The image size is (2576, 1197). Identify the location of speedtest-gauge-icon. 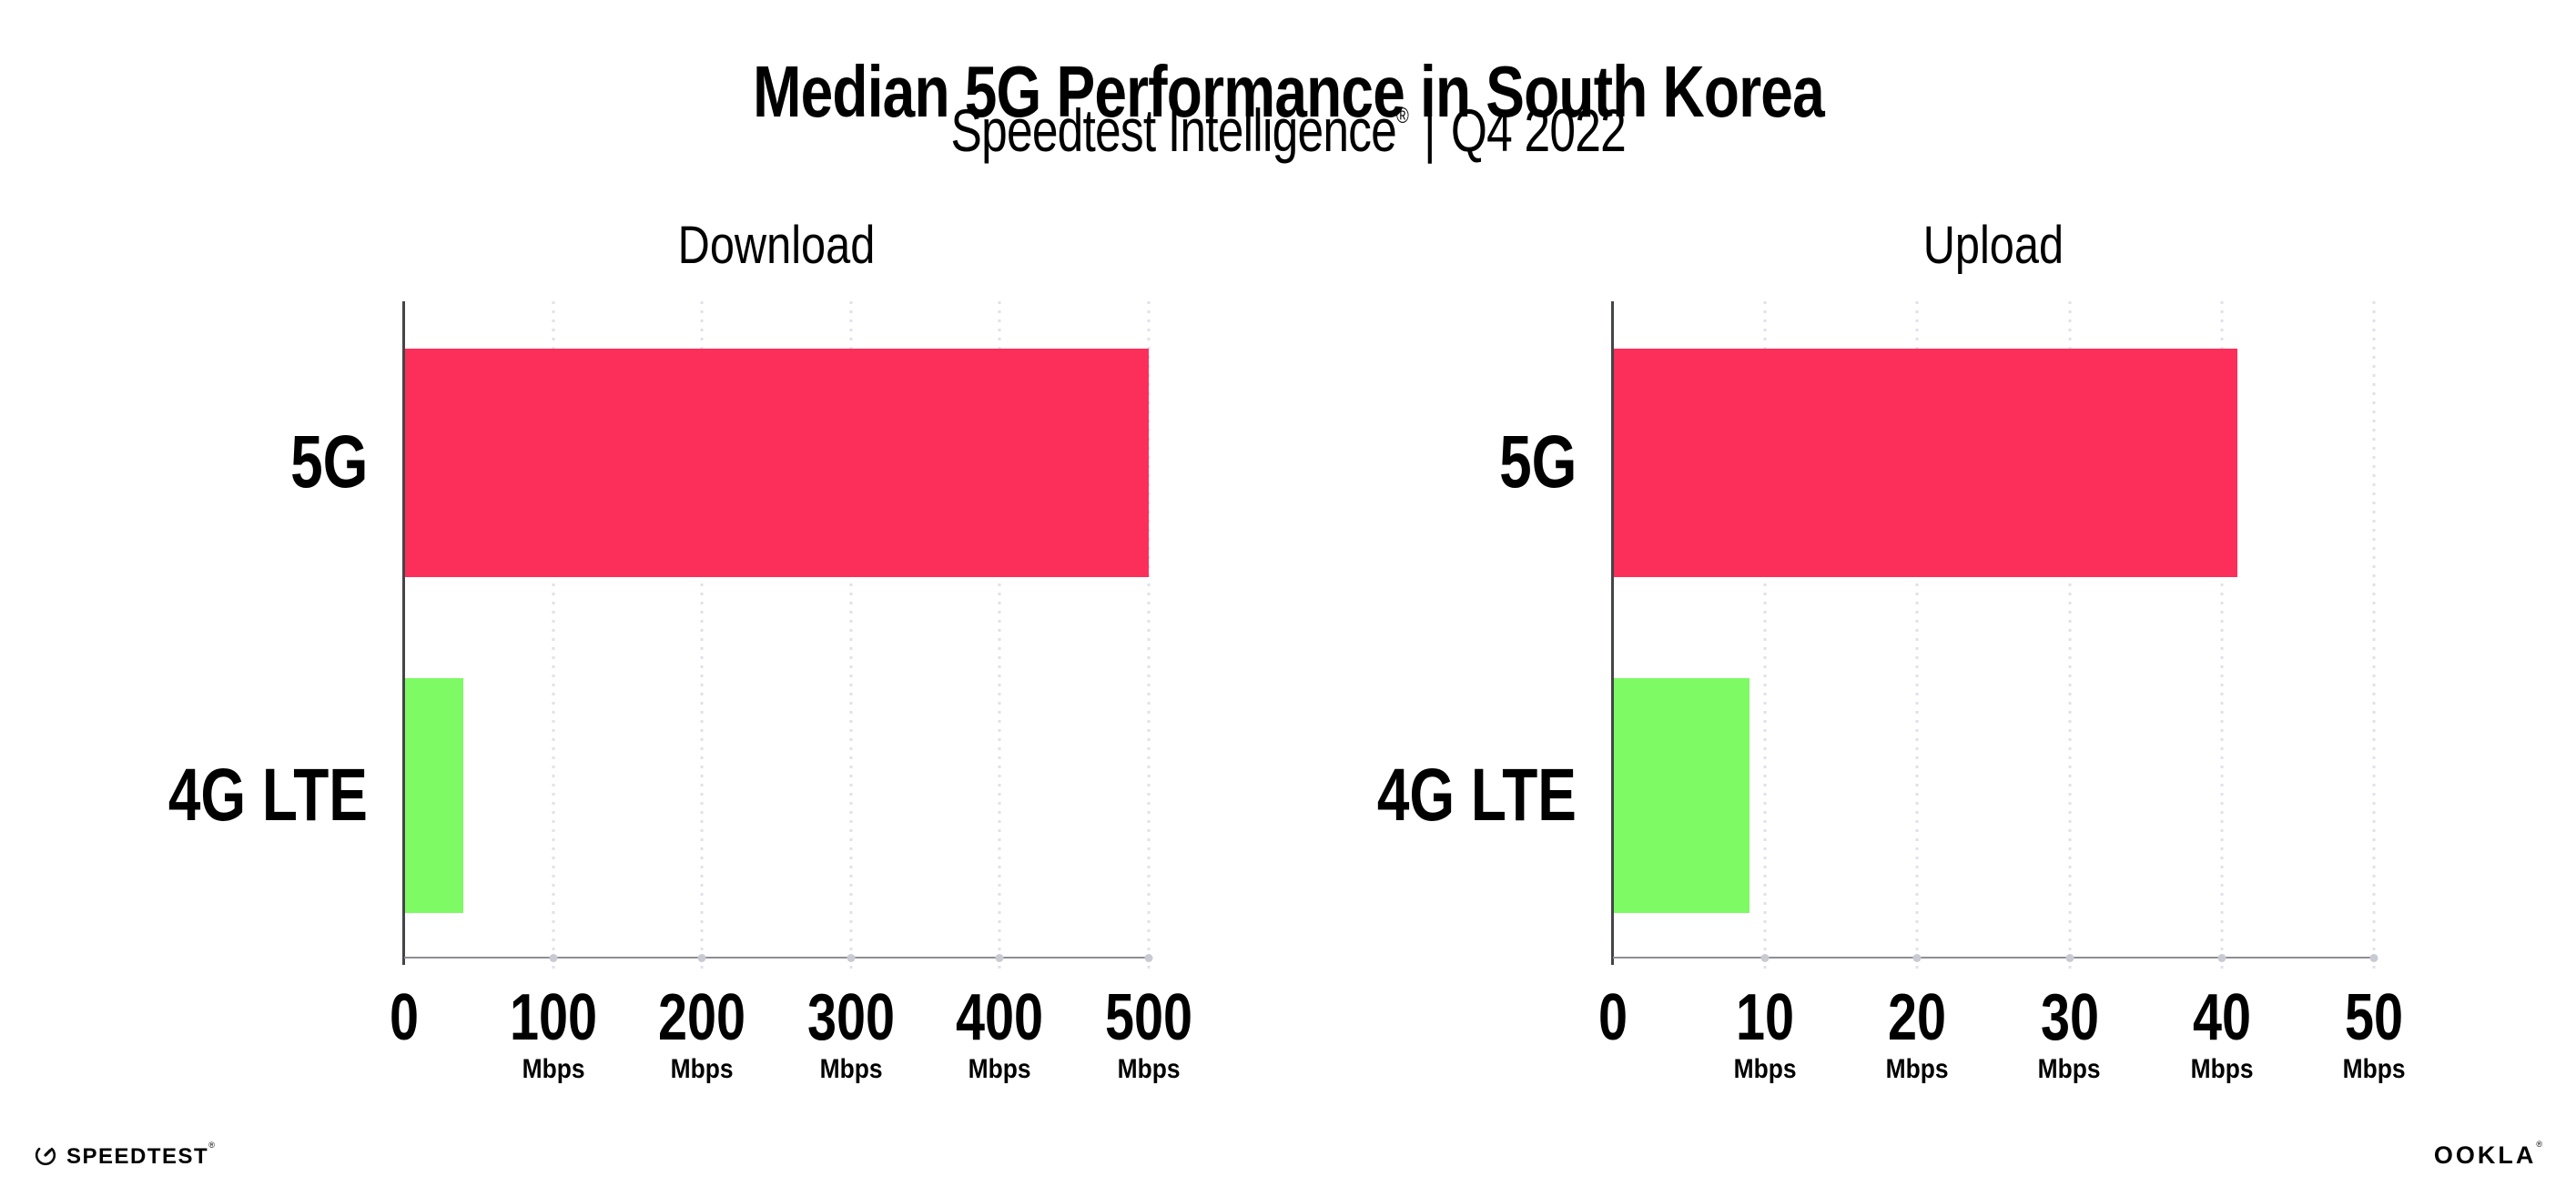
(45, 1156).